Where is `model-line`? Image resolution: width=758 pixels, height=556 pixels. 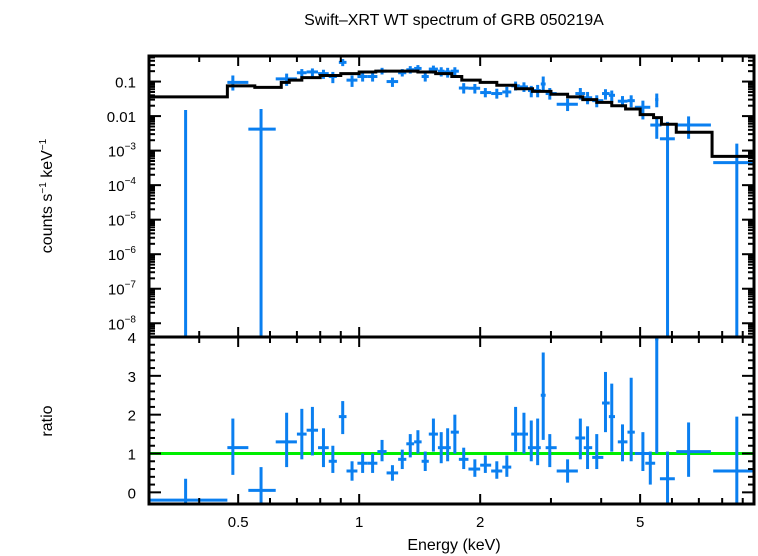 model-line is located at coordinates (451, 113).